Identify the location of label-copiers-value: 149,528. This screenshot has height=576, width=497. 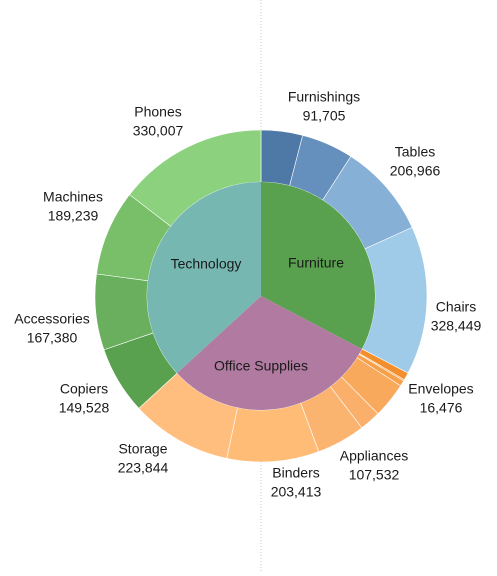
(84, 408).